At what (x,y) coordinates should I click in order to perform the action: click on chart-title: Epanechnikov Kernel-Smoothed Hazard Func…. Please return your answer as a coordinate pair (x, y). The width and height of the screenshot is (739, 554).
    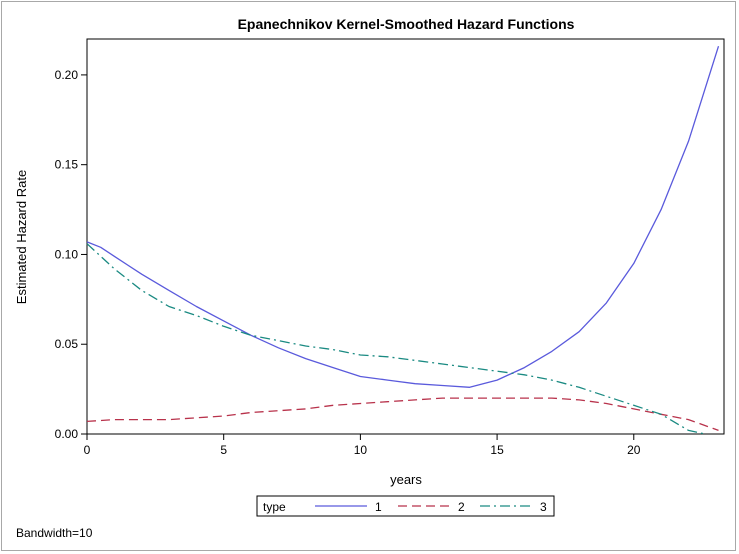
    Looking at the image, I should click on (406, 24).